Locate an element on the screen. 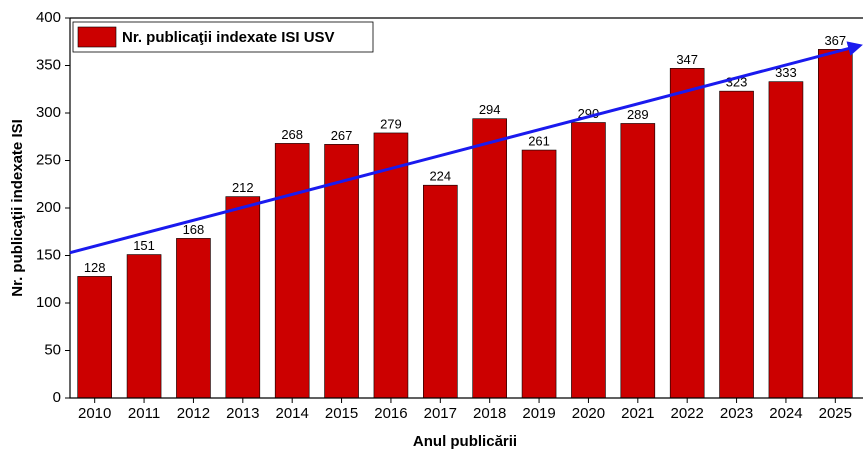 Image resolution: width=863 pixels, height=451 pixels. data-label: 347 is located at coordinates (687, 59).